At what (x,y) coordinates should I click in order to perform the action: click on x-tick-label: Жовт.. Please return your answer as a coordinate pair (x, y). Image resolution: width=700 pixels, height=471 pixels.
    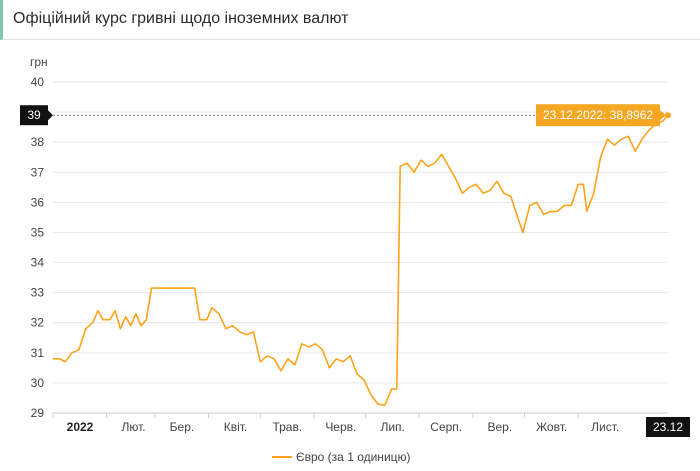
    Looking at the image, I should click on (551, 427).